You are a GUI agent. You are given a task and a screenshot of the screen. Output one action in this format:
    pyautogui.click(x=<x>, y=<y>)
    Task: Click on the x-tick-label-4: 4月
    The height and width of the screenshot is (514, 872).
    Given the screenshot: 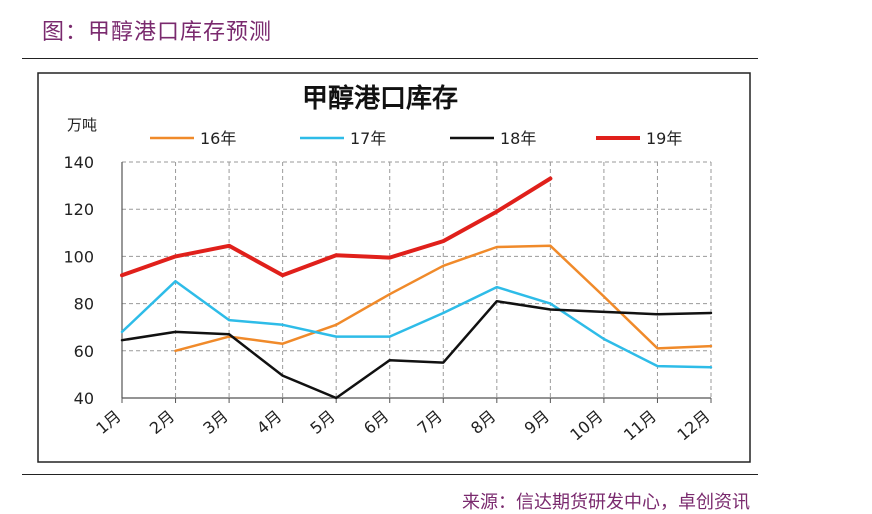 What is the action you would take?
    pyautogui.click(x=269, y=422)
    